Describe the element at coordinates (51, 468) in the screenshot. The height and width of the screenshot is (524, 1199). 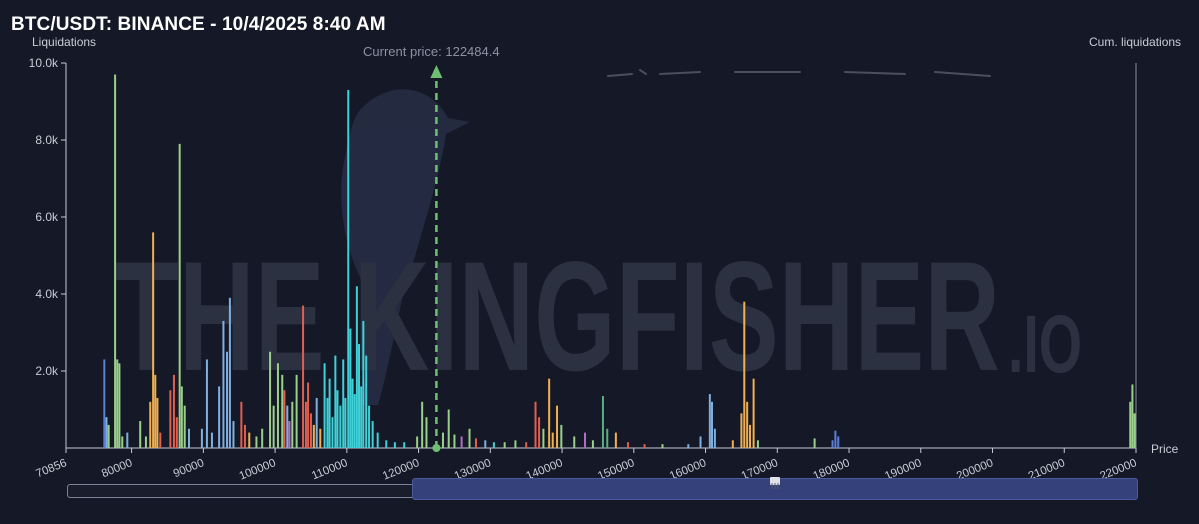
I see `x-tick-label: 70856` at that location.